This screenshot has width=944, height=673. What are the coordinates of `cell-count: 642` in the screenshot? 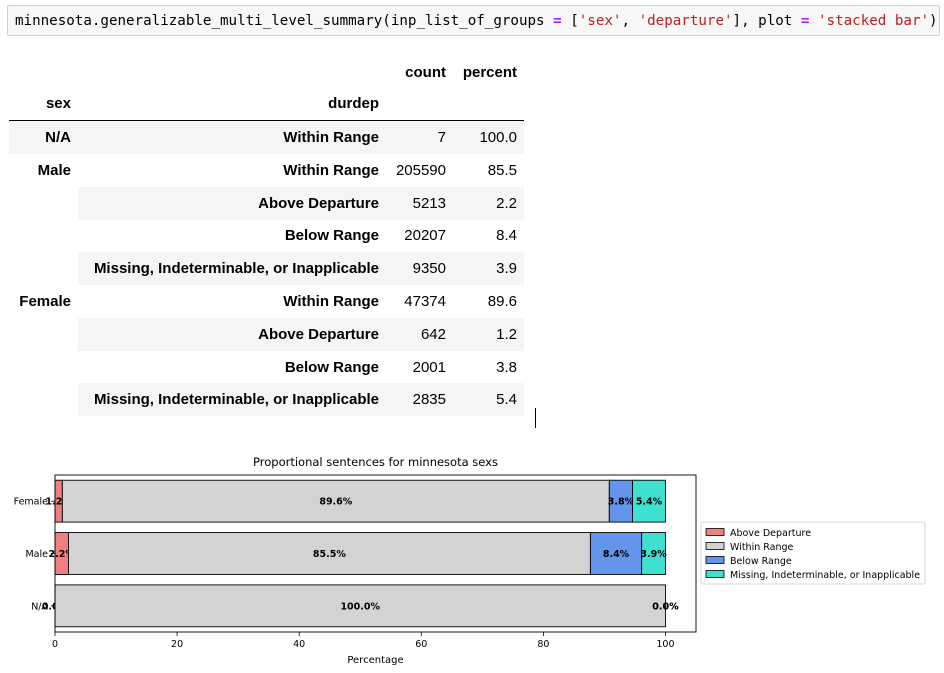 It's located at (433, 334).